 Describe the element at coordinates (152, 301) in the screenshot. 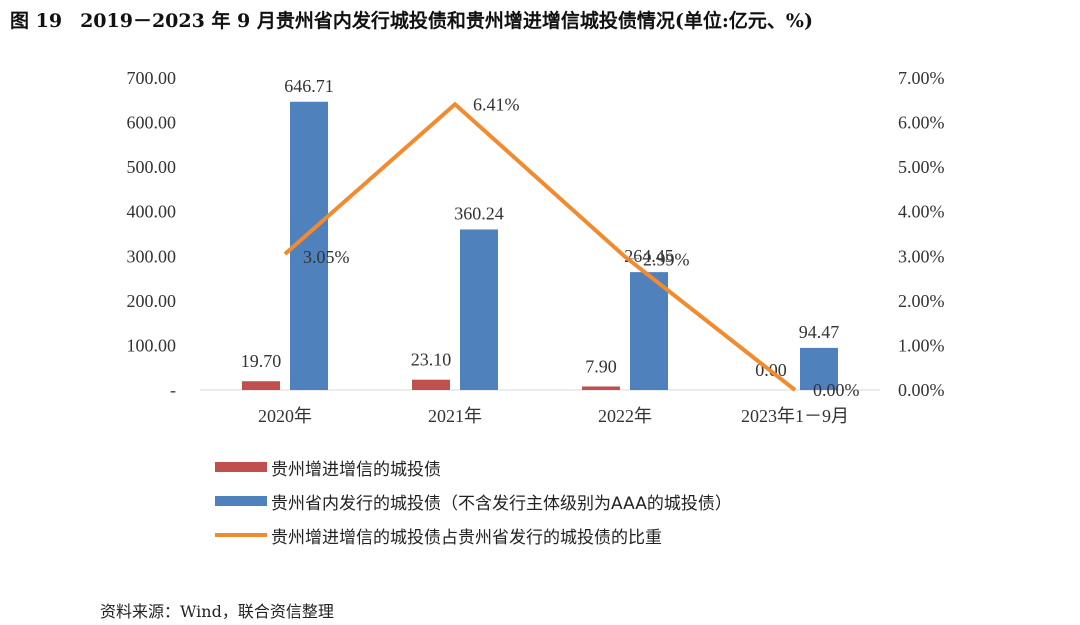

I see `y-left-tick-label: 200.00` at that location.